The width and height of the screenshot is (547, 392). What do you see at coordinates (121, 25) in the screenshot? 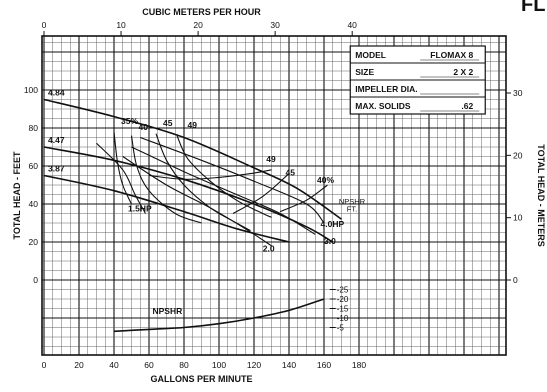
I see `x2-tick-label: 10` at bounding box center [121, 25].